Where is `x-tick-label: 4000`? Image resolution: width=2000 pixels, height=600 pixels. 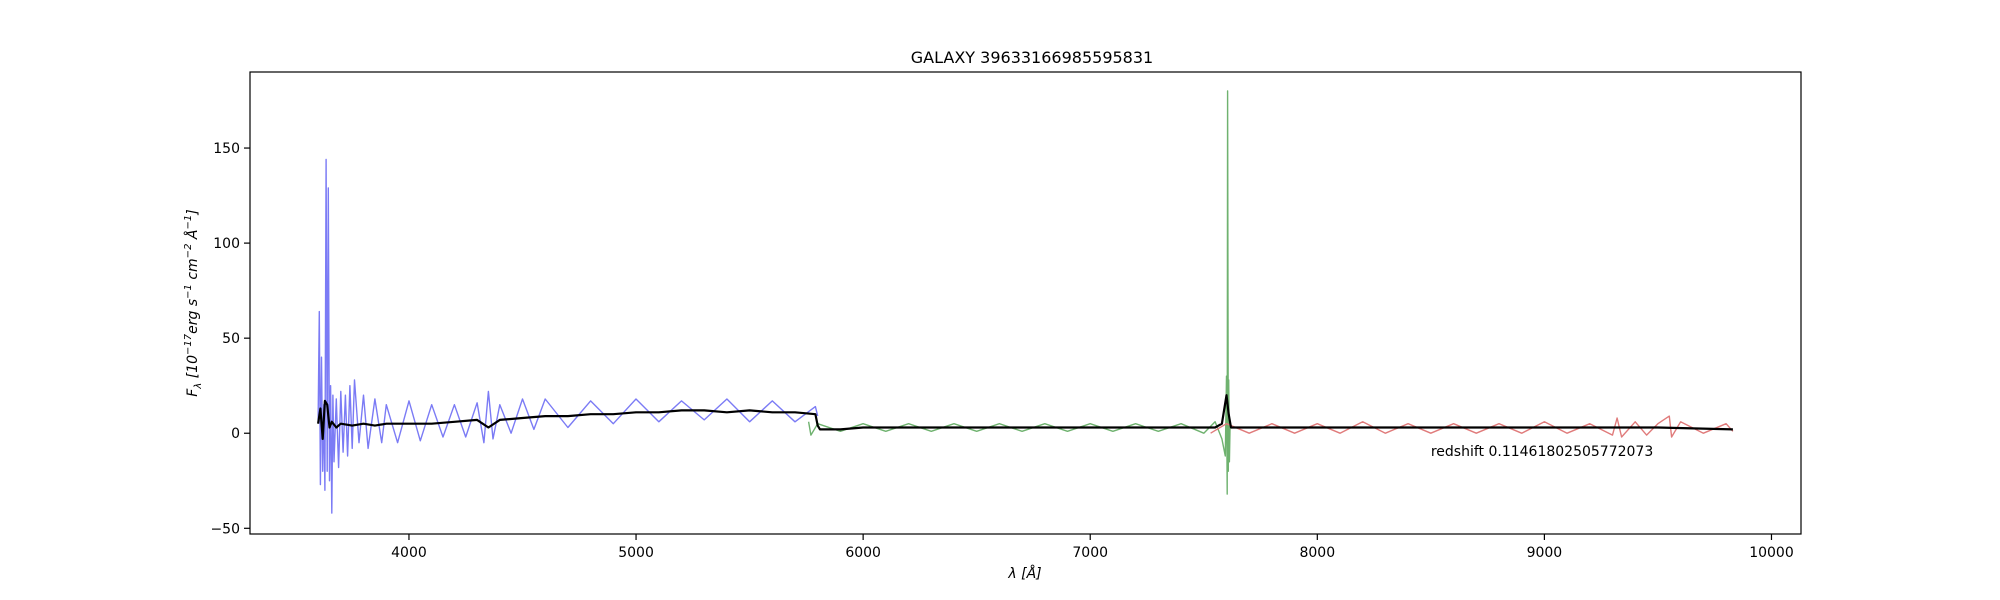 x-tick-label: 4000 is located at coordinates (409, 553).